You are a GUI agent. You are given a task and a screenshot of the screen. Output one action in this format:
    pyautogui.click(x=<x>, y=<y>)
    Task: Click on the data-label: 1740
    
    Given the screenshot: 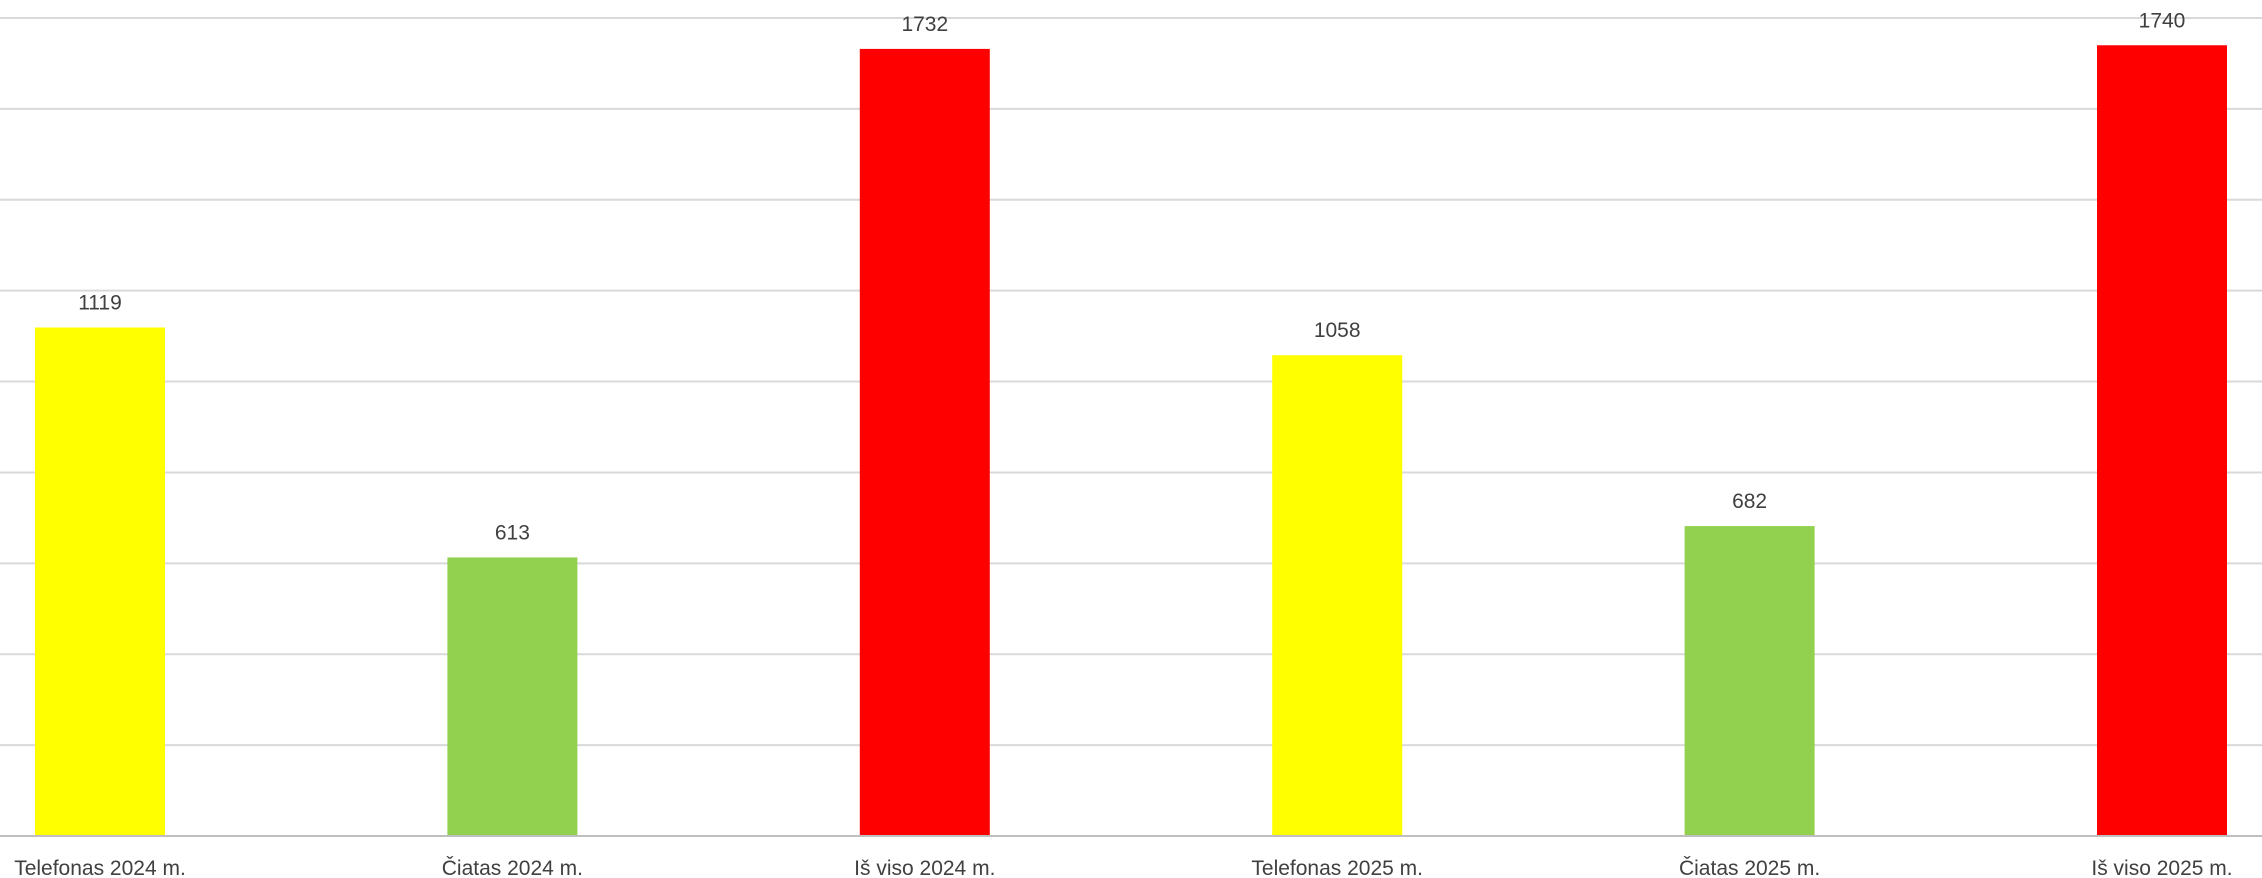 What is the action you would take?
    pyautogui.click(x=2162, y=20)
    